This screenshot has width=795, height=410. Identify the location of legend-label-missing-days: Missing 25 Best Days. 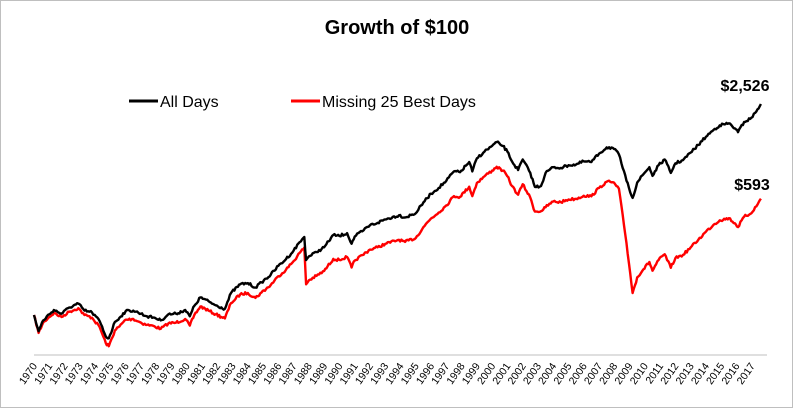
(399, 102).